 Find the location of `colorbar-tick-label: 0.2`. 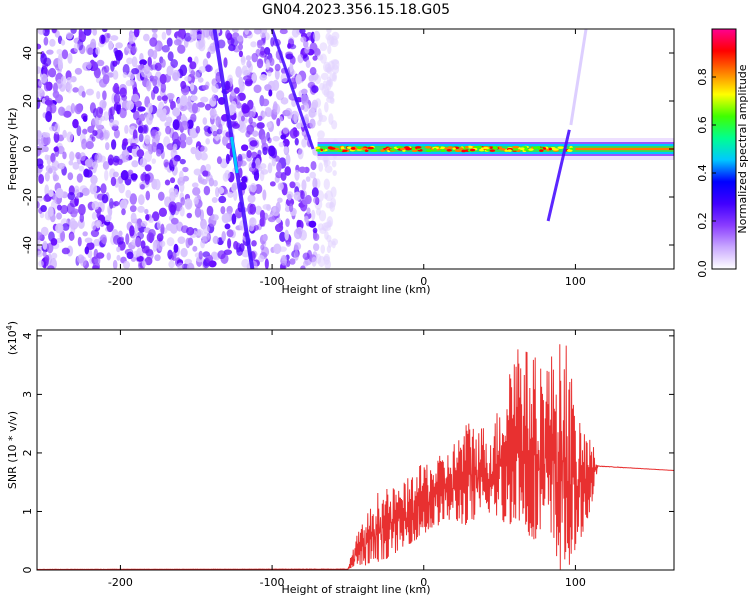

colorbar-tick-label: 0.2 is located at coordinates (702, 221).